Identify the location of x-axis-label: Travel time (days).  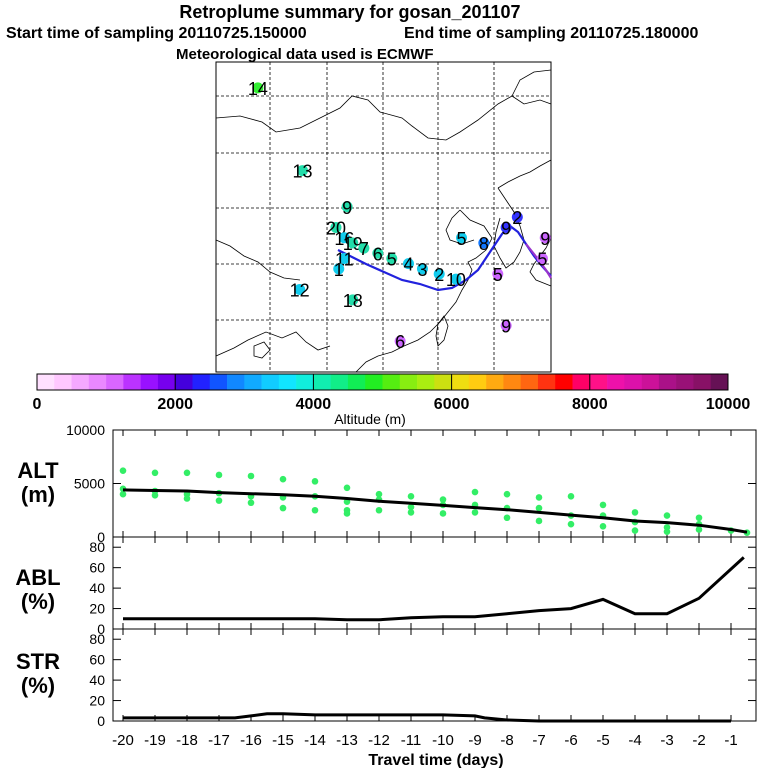
(435, 760).